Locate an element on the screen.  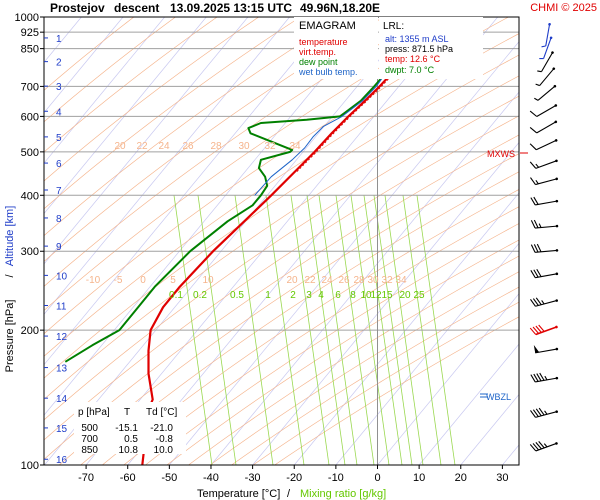
upper-mixing-label: 30 is located at coordinates (244, 146).